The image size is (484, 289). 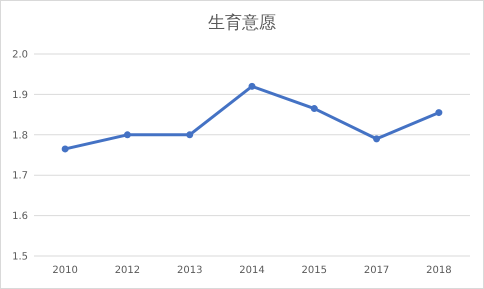 I want to click on x-tick-label: 2018, so click(x=439, y=270).